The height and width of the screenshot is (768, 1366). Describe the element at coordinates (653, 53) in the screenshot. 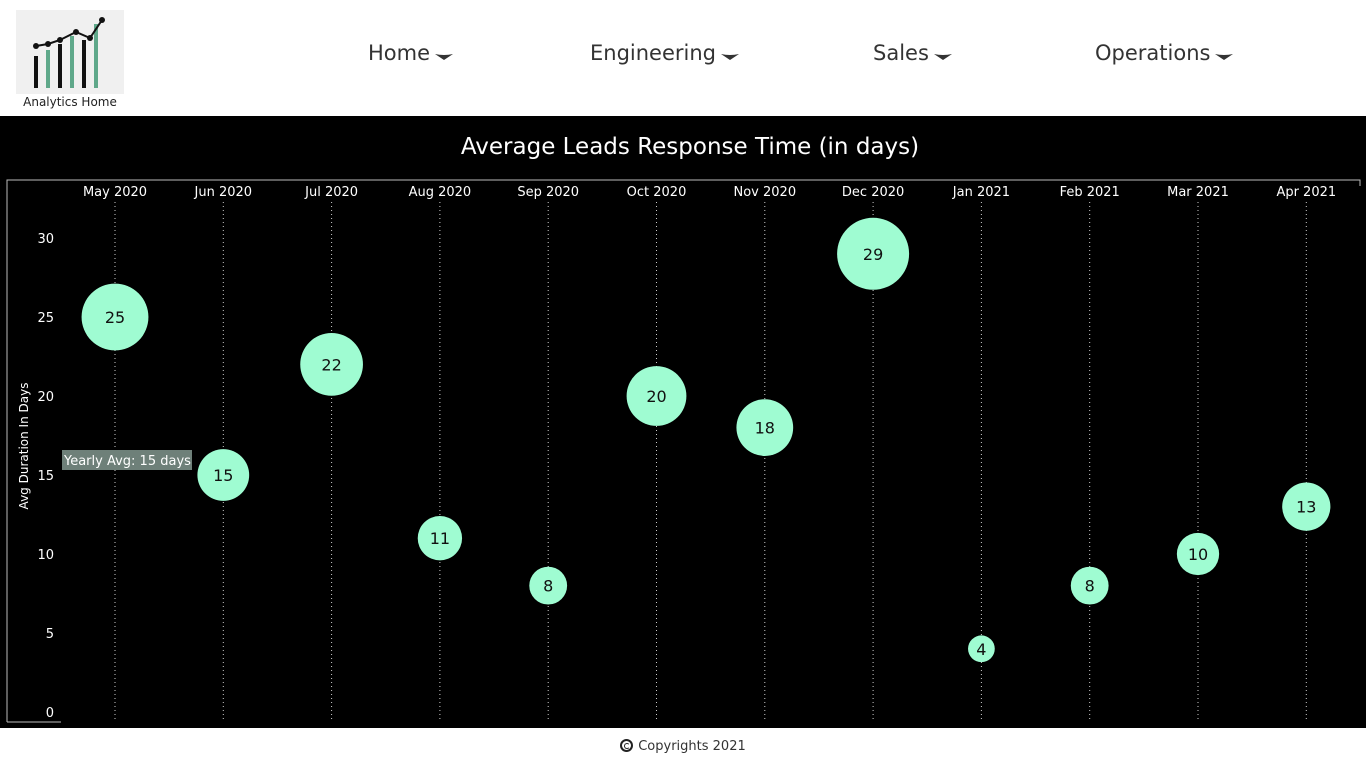

I see `nav-engineering-label: Engineering` at that location.